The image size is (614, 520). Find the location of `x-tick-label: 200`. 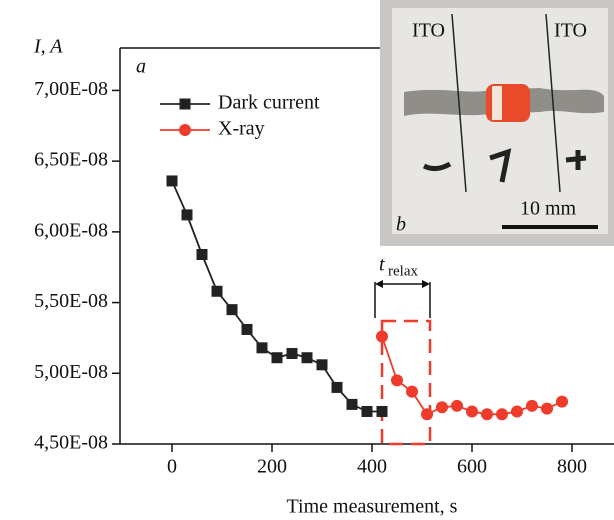

x-tick-label: 200 is located at coordinates (272, 467).